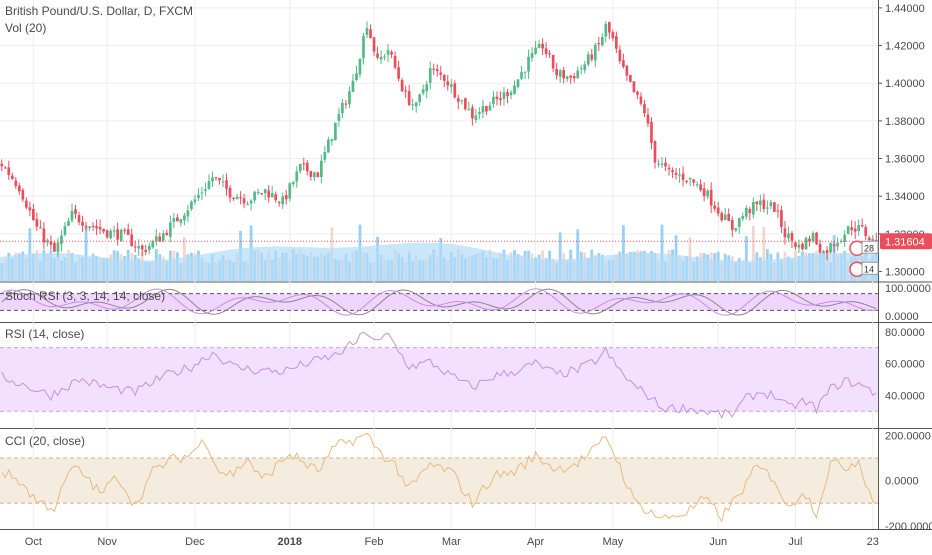  I want to click on countdown-label: 14, so click(869, 269).